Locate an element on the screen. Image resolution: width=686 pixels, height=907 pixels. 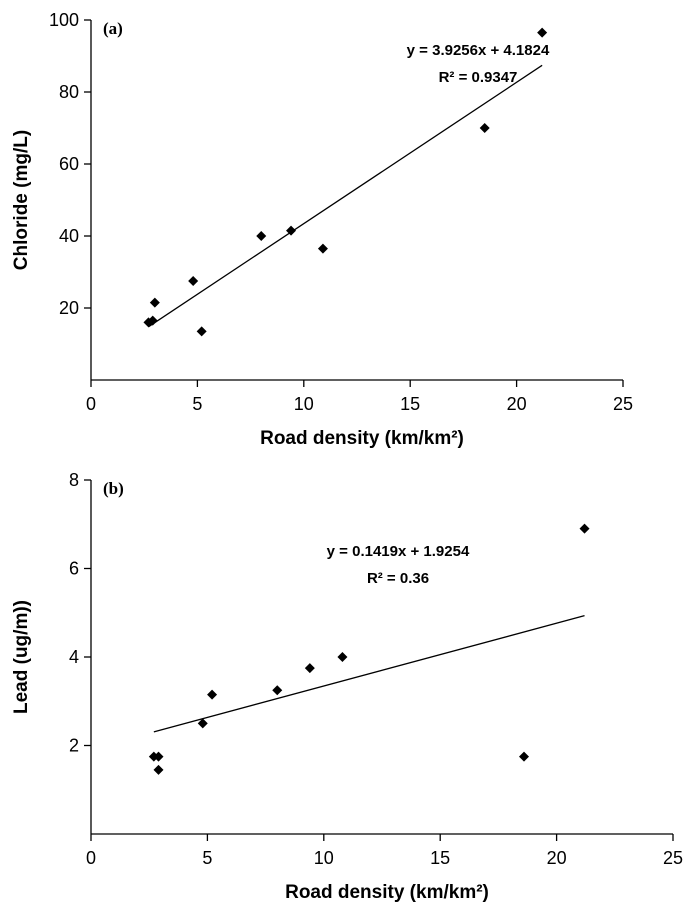
y-tick-label: 40 is located at coordinates (69, 236).